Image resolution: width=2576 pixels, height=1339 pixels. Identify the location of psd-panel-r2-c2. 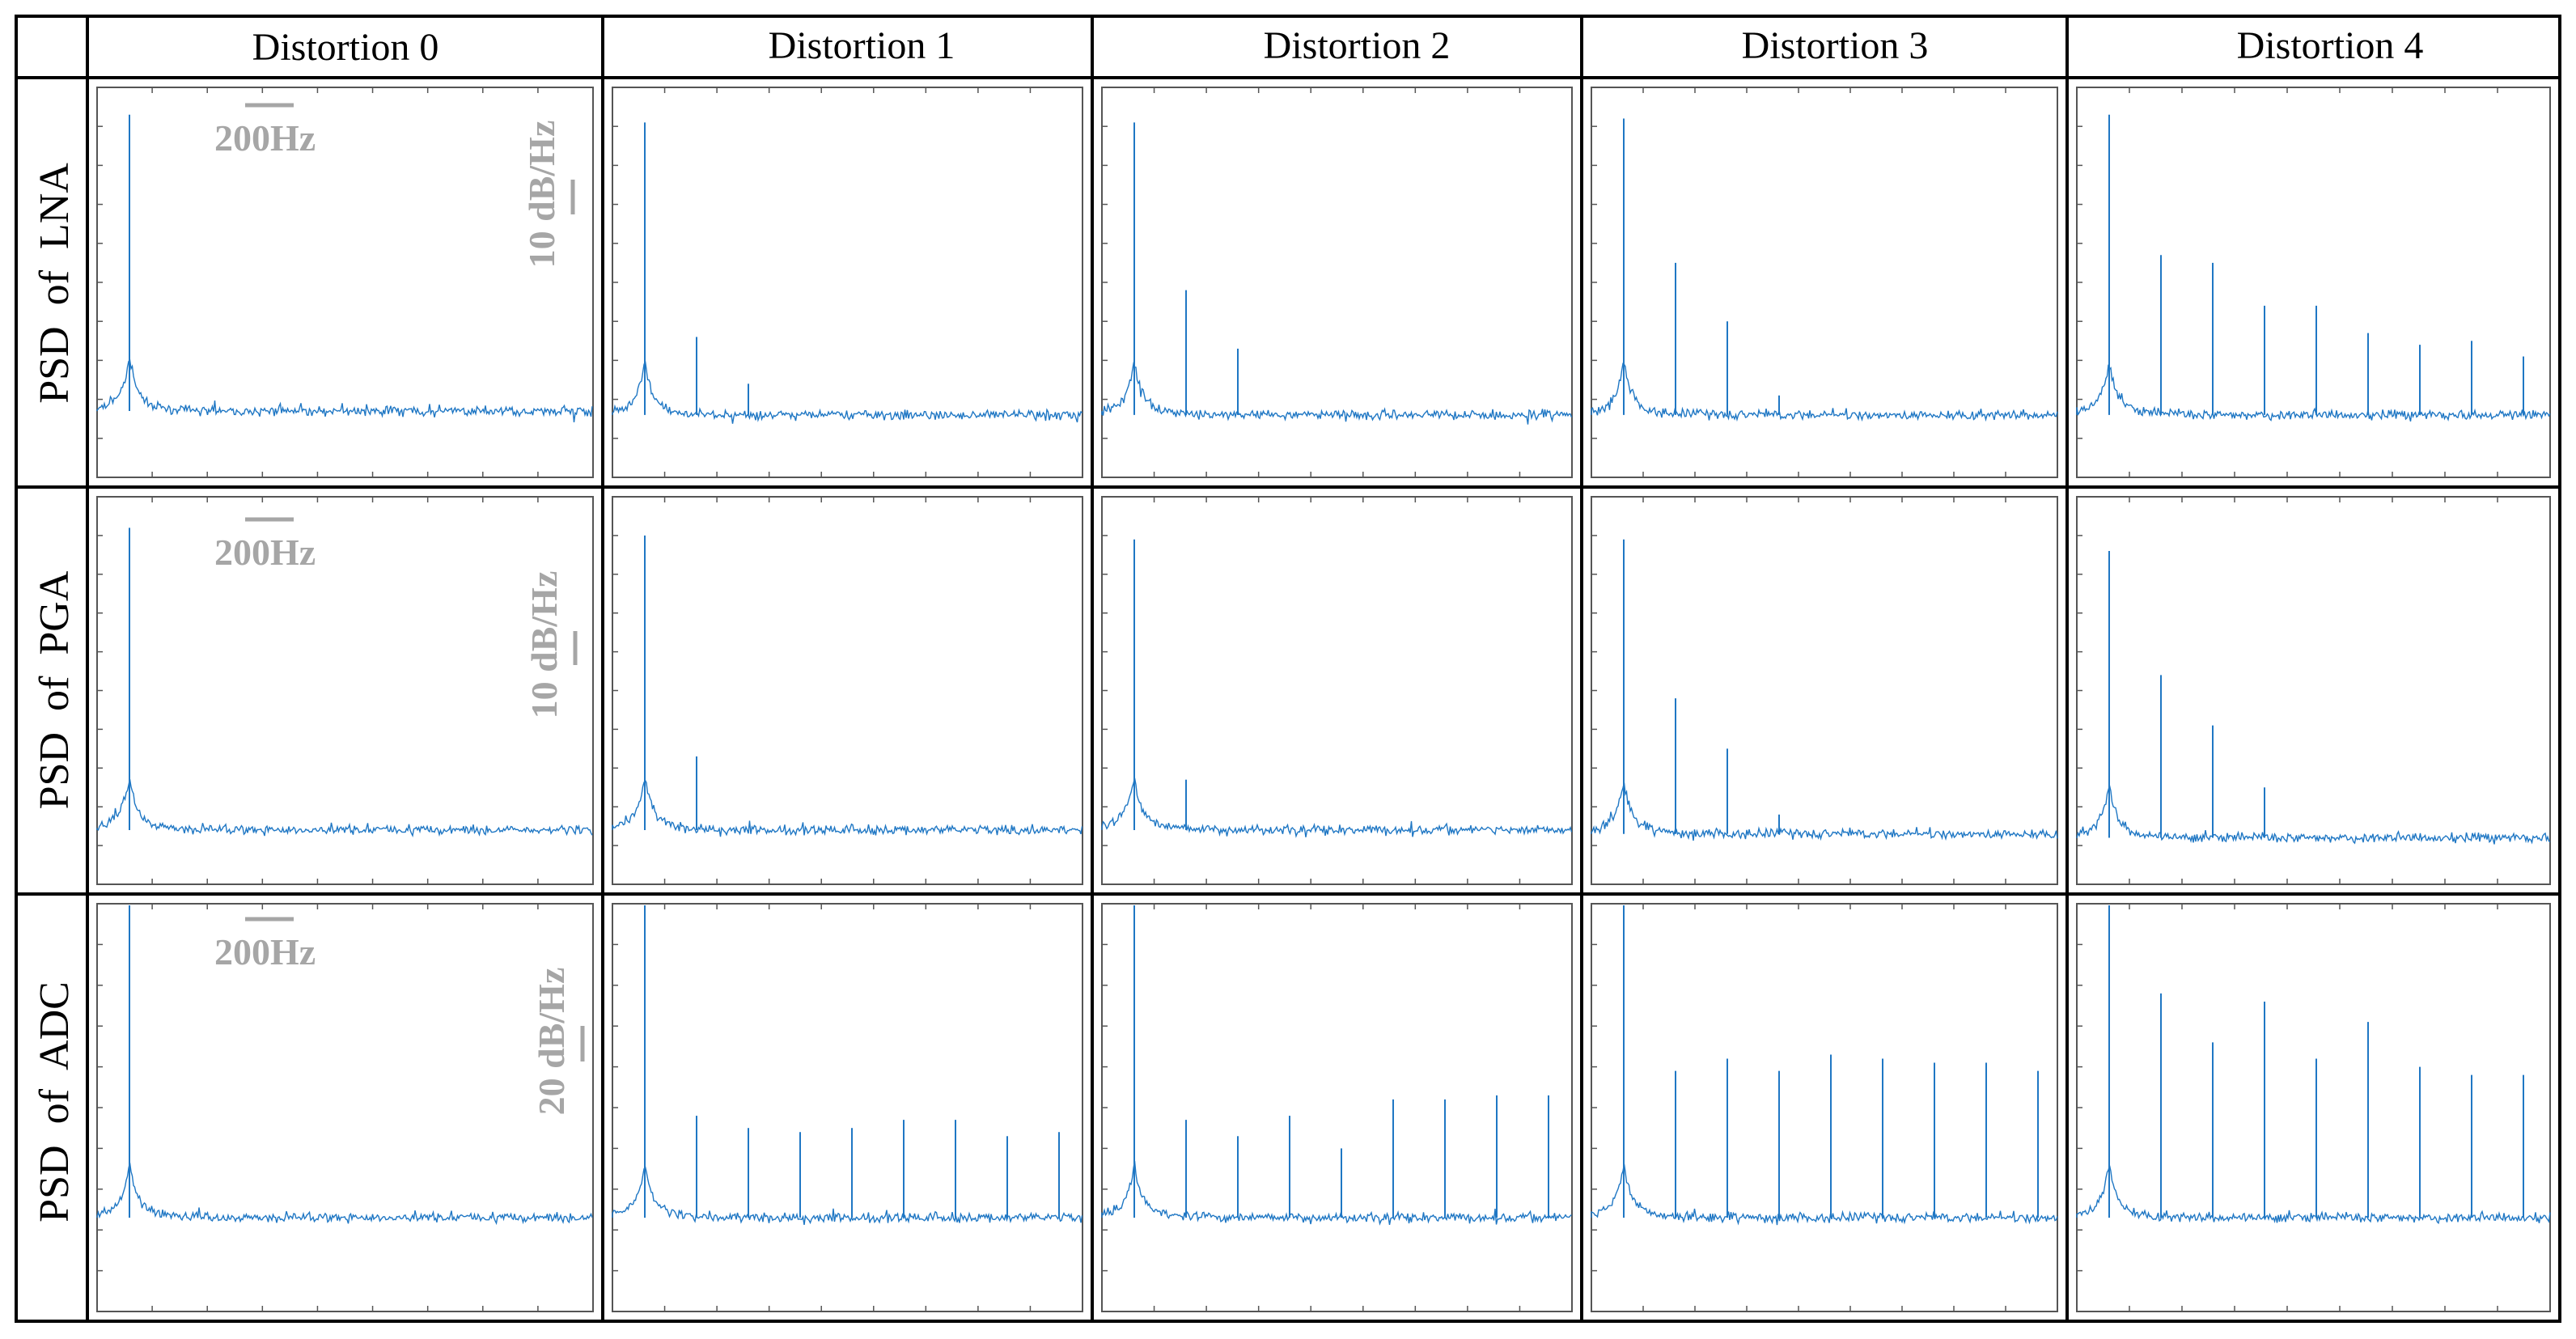
(1337, 1107).